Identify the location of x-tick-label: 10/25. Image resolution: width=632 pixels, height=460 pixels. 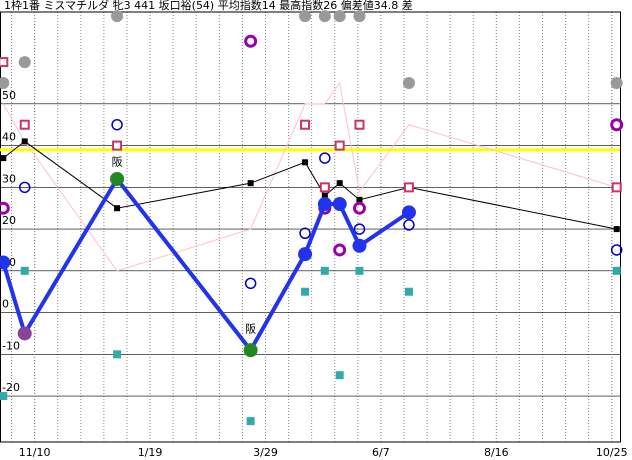
(612, 452).